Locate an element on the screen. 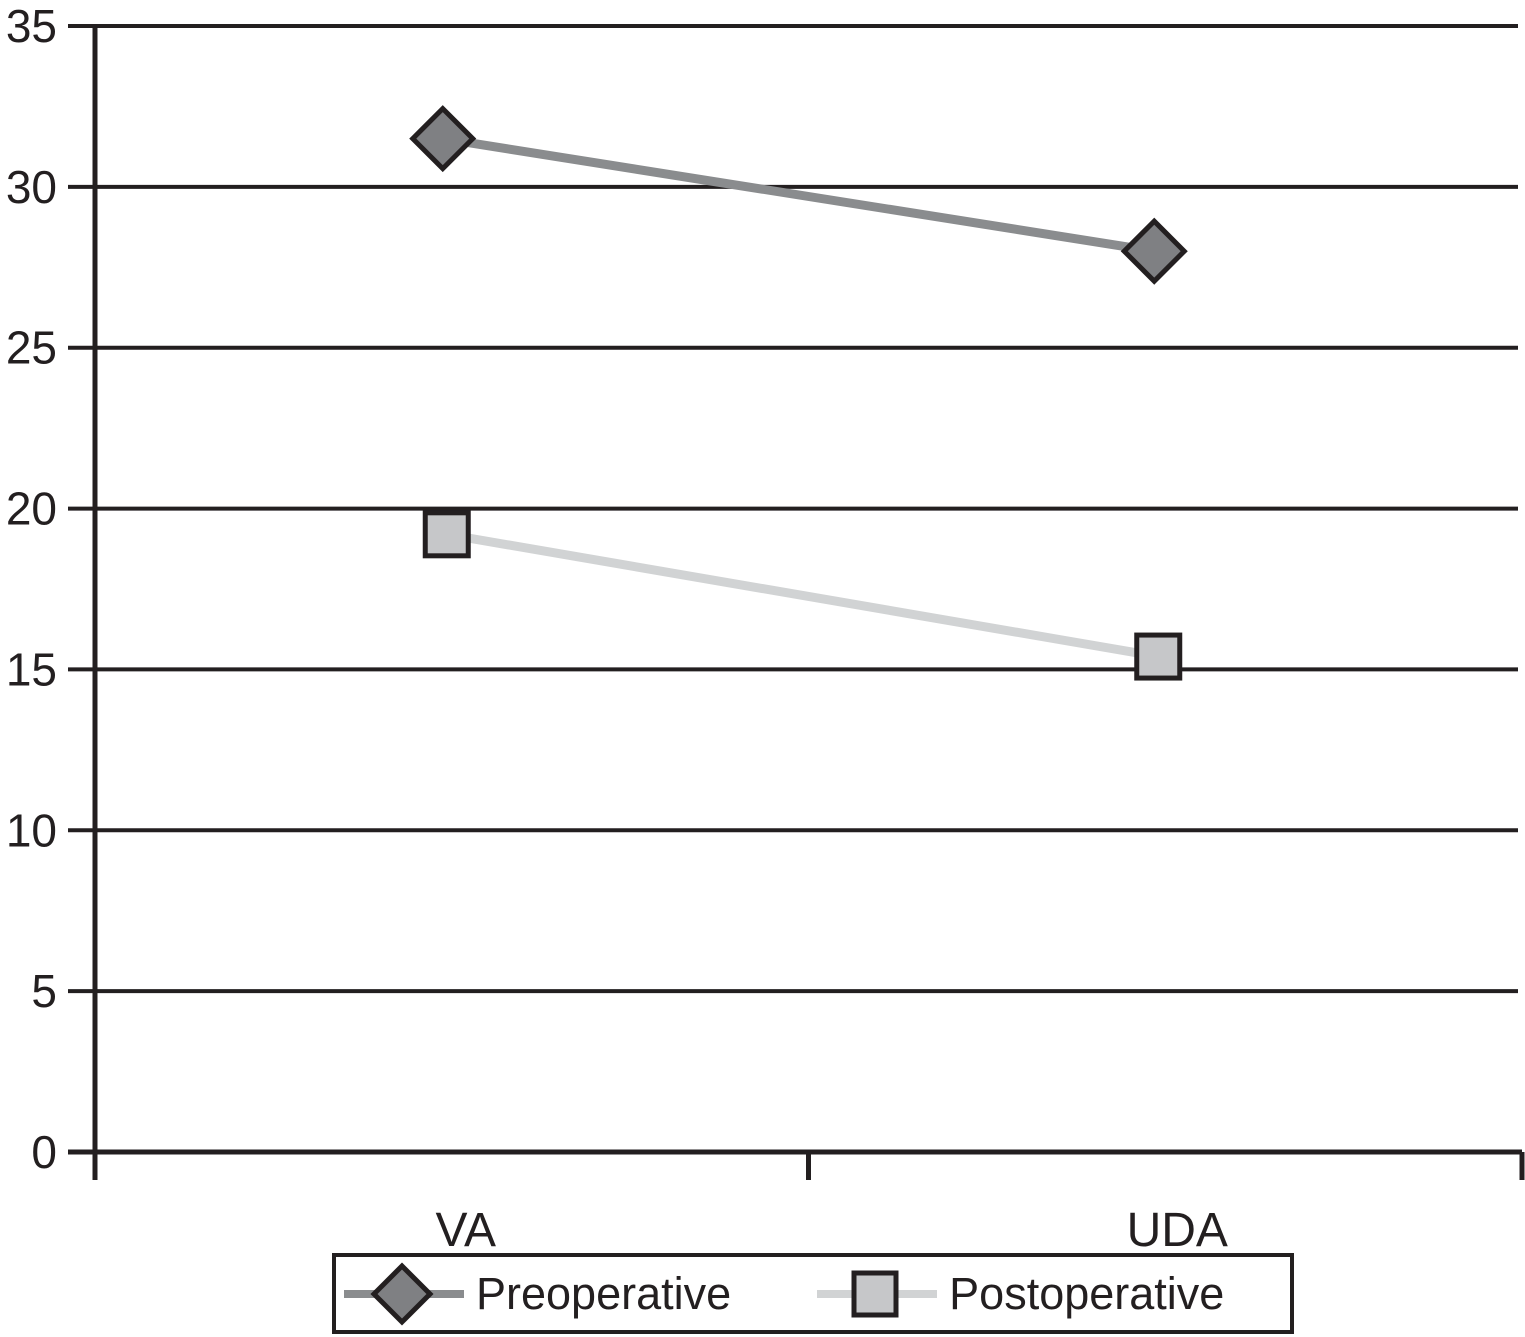 The height and width of the screenshot is (1337, 1525). legend-item-preoperative: Preoperative is located at coordinates (537, 1294).